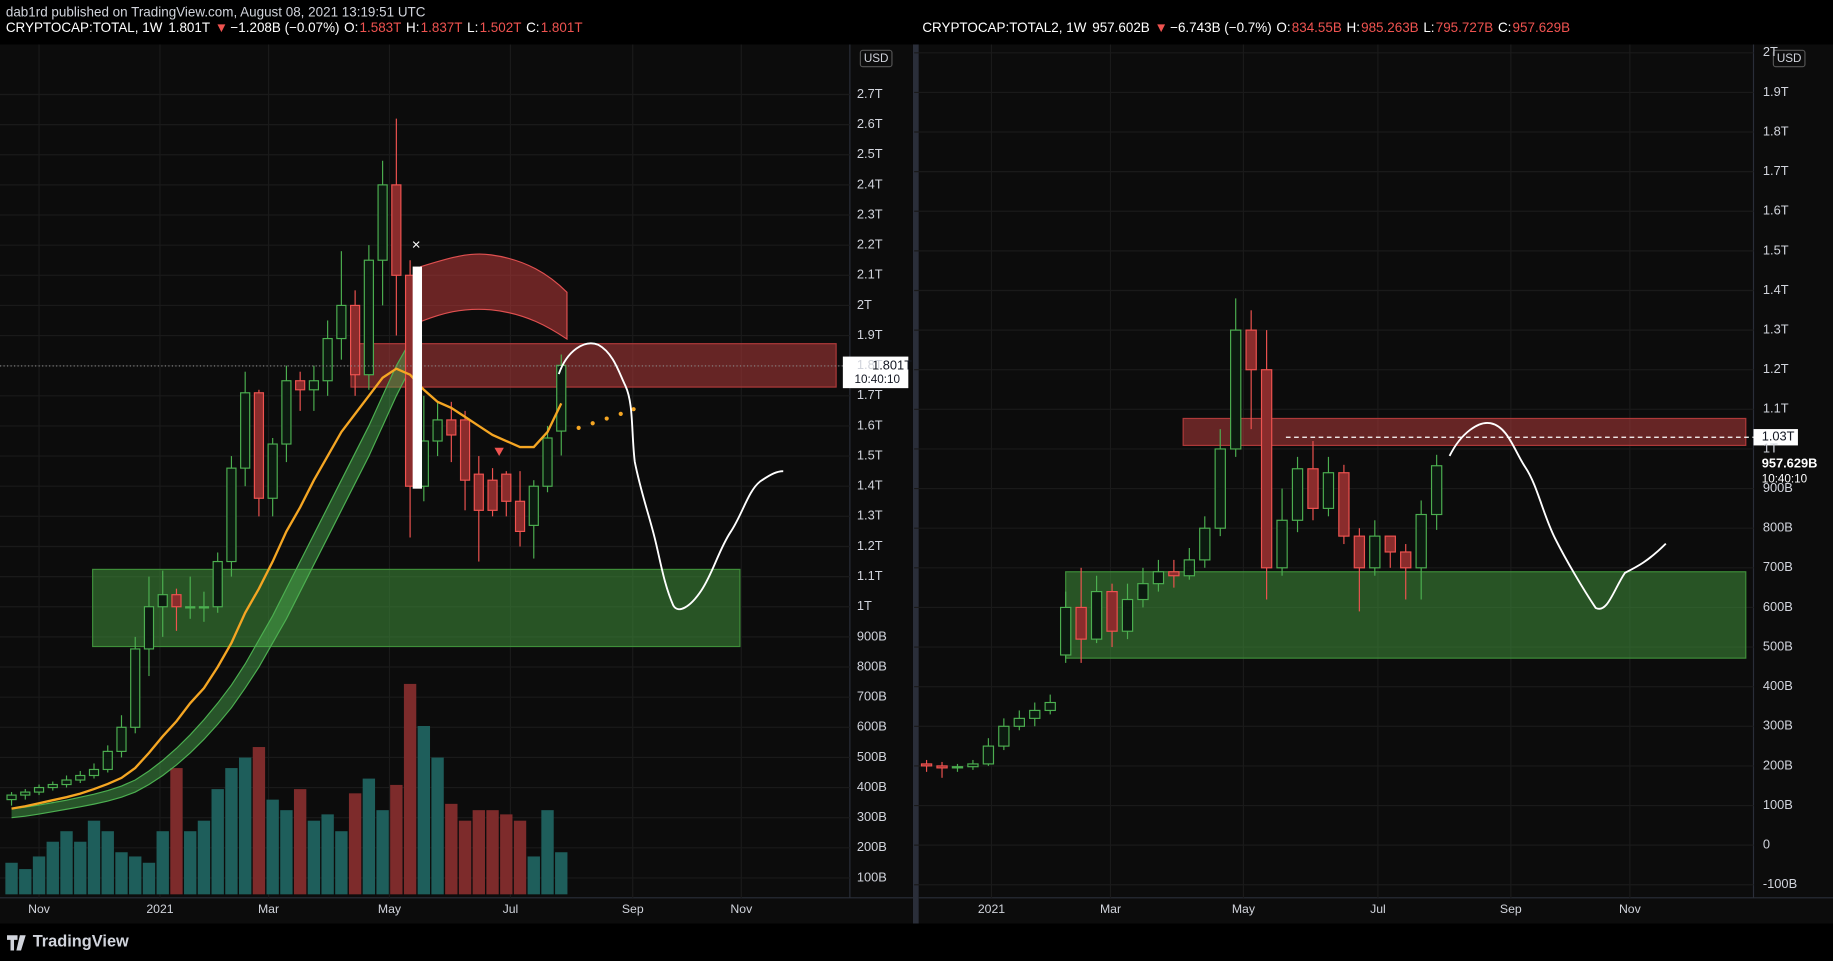 The image size is (1833, 961). What do you see at coordinates (872, 726) in the screenshot?
I see `y-tick-label: 600B` at bounding box center [872, 726].